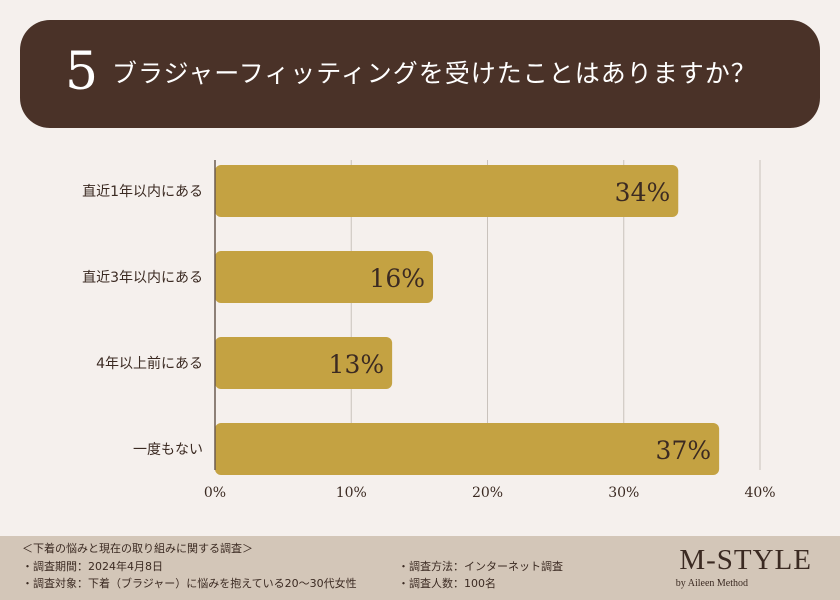 The height and width of the screenshot is (600, 840). Describe the element at coordinates (480, 566) in the screenshot. I see `survey-method: ・調査方法：インターネット調査` at that location.